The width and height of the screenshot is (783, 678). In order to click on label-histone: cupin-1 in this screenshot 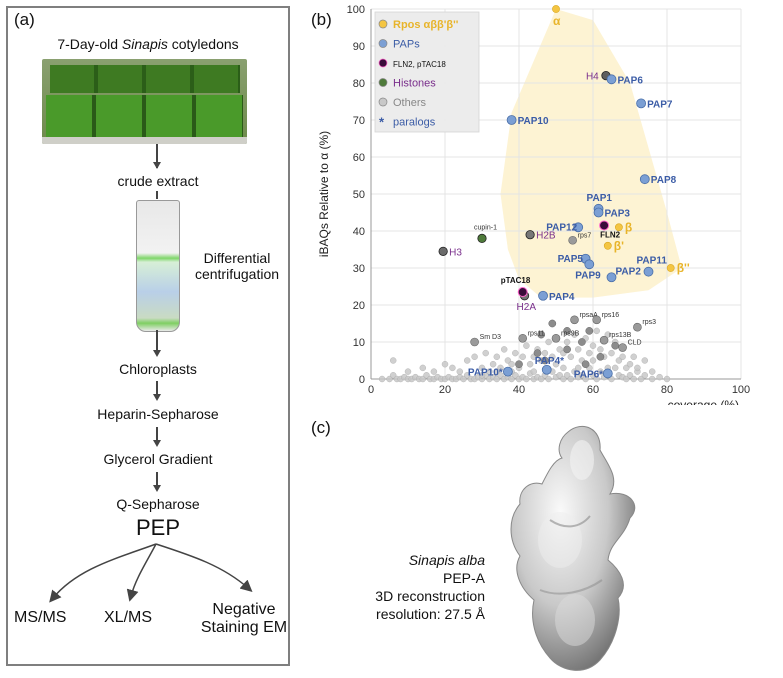, I will do `click(485, 227)`.